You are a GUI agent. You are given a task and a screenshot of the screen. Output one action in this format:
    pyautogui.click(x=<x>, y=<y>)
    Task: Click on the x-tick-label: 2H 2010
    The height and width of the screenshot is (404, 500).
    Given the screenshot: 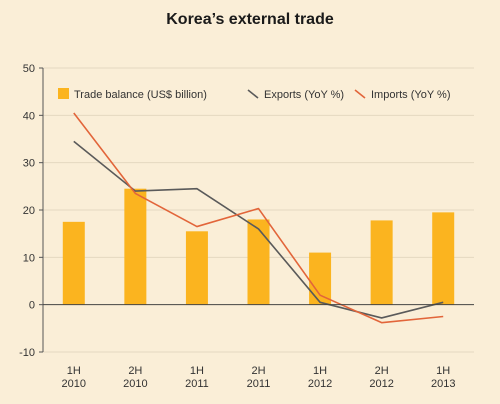 What is the action you would take?
    pyautogui.click(x=135, y=377)
    